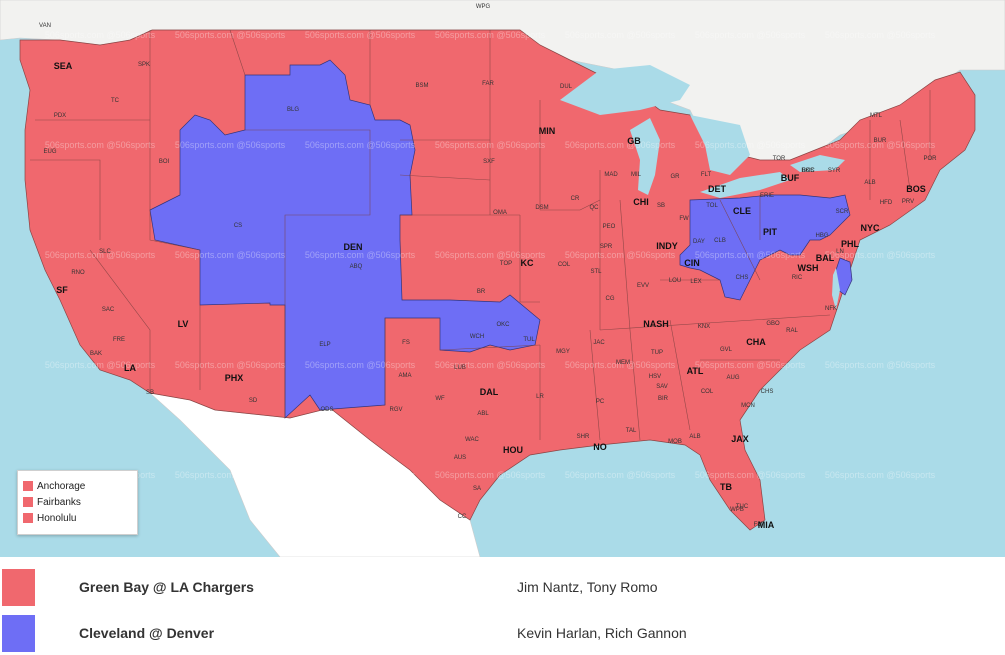 The width and height of the screenshot is (1005, 655). What do you see at coordinates (817, 163) in the screenshot?
I see `lake-ontario` at bounding box center [817, 163].